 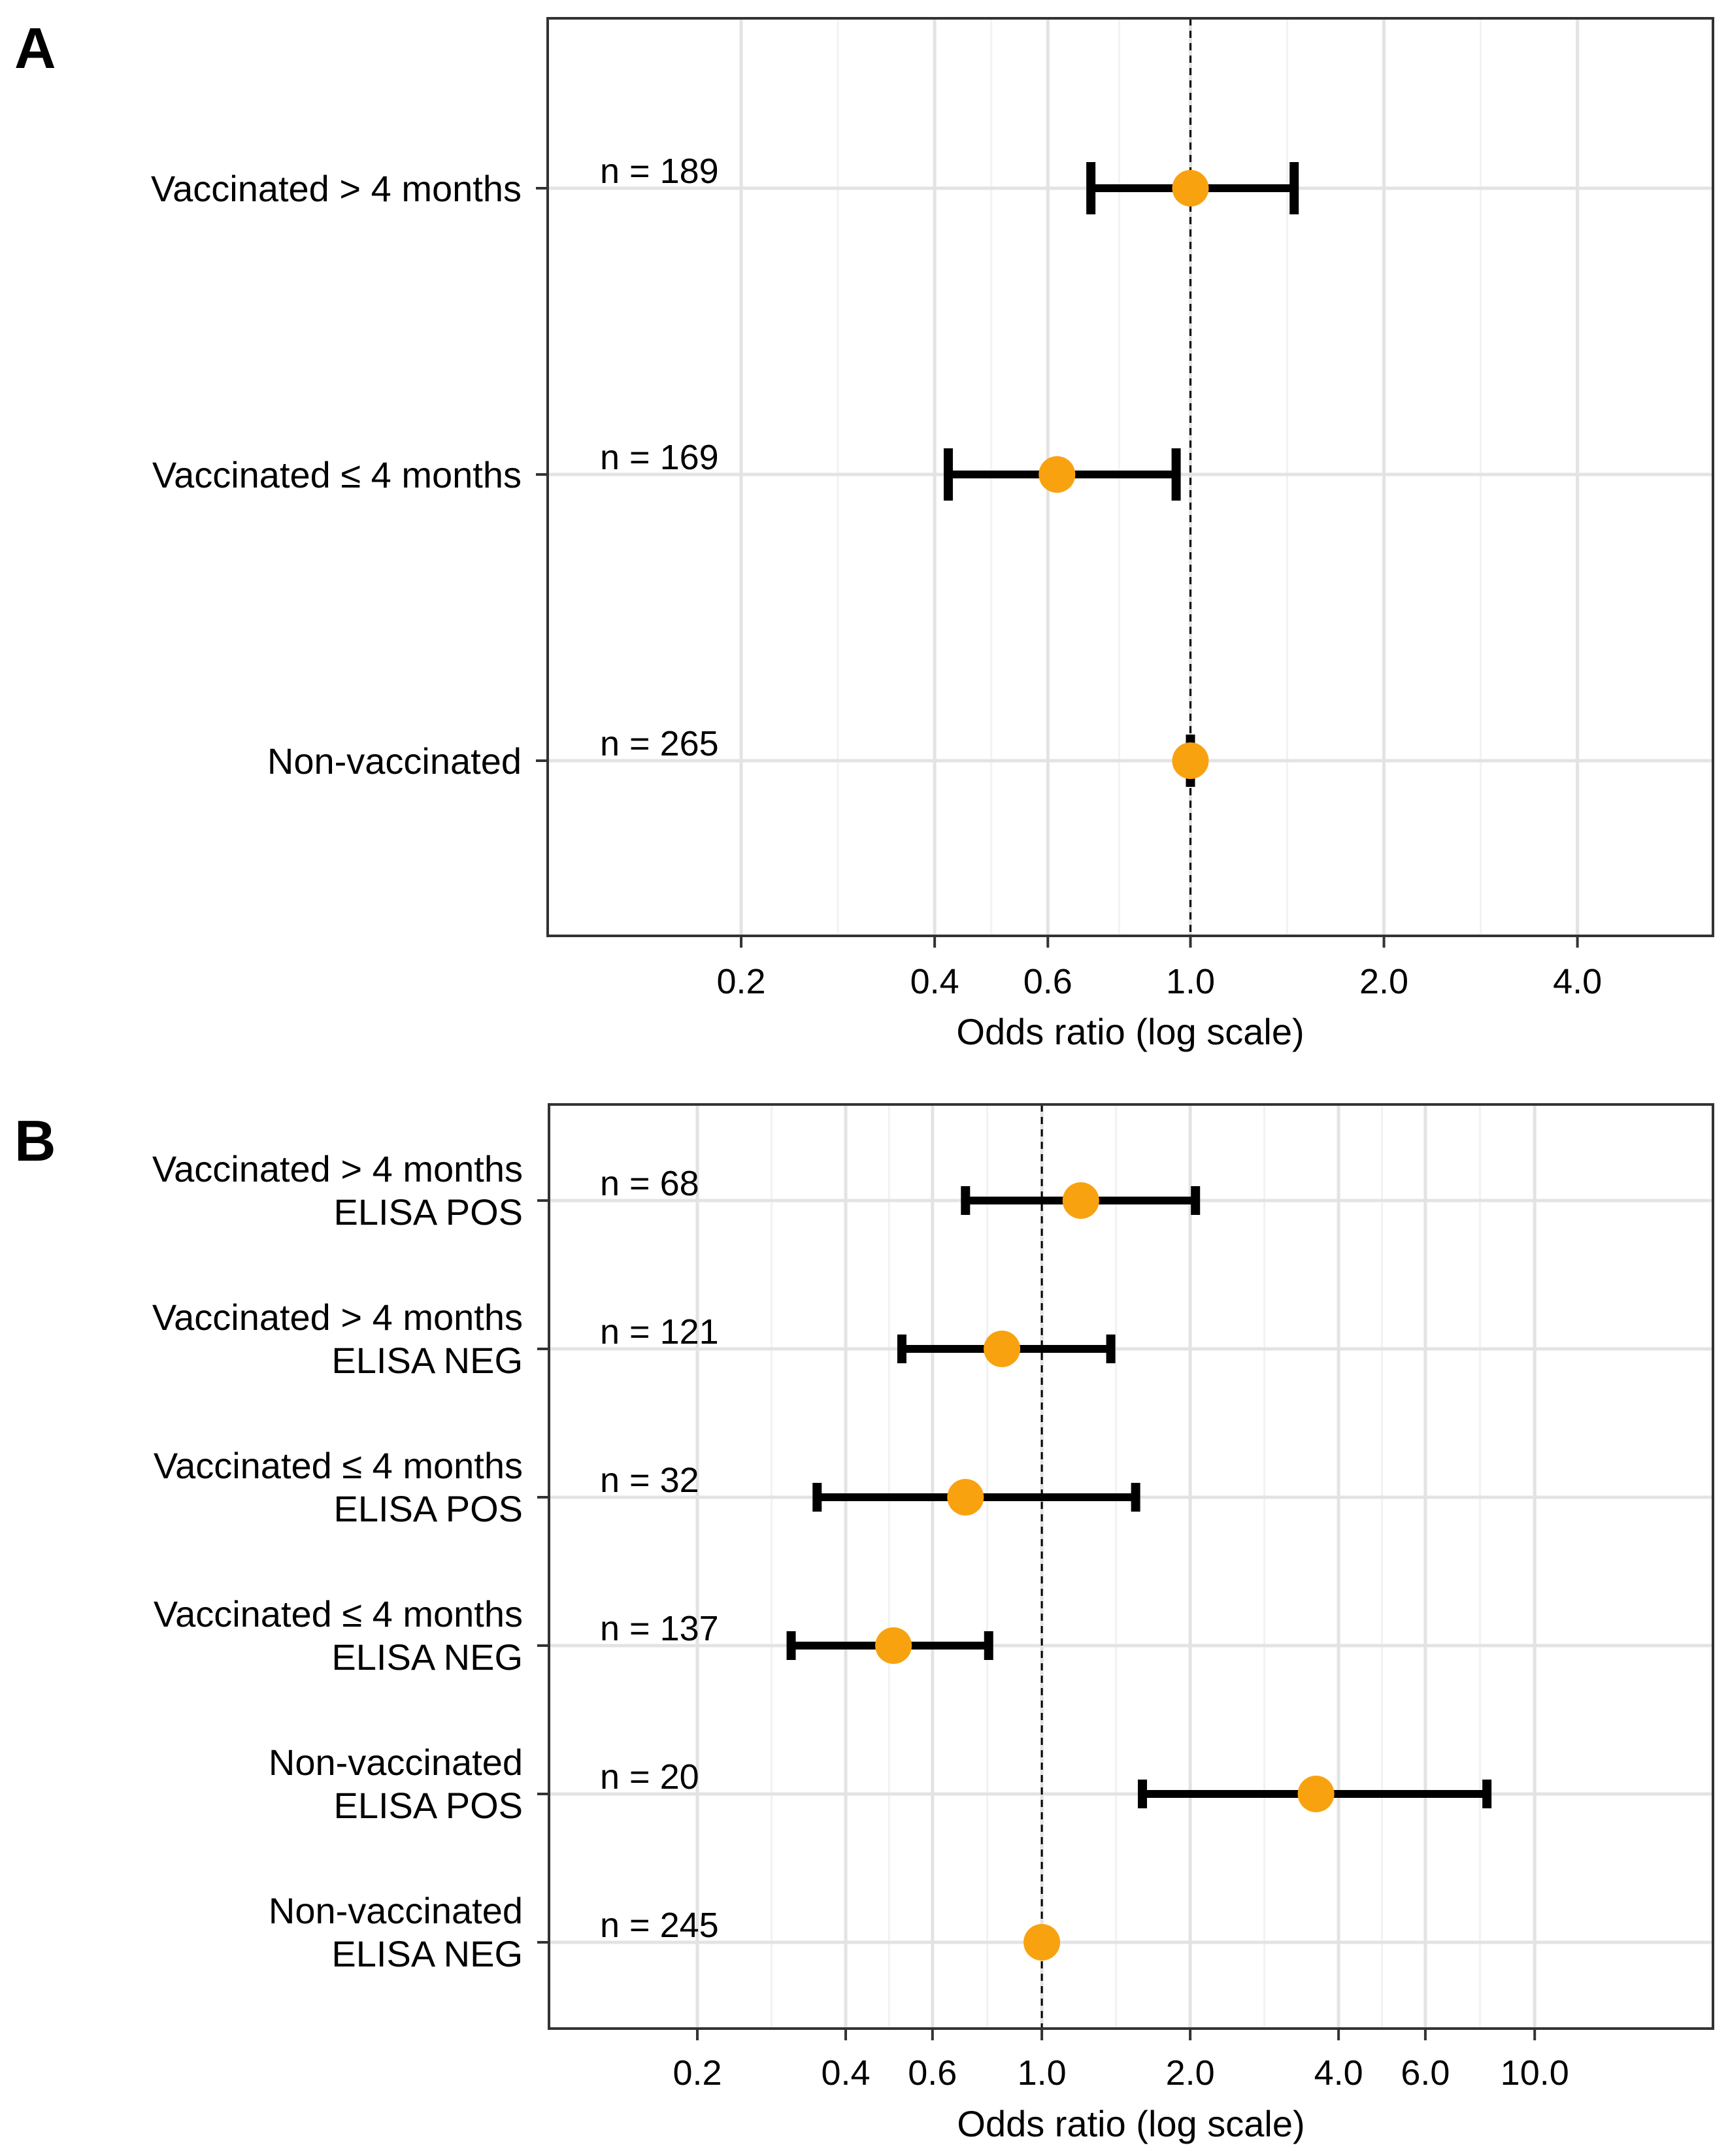 I want to click on panel-a-marks, so click(x=1121, y=474).